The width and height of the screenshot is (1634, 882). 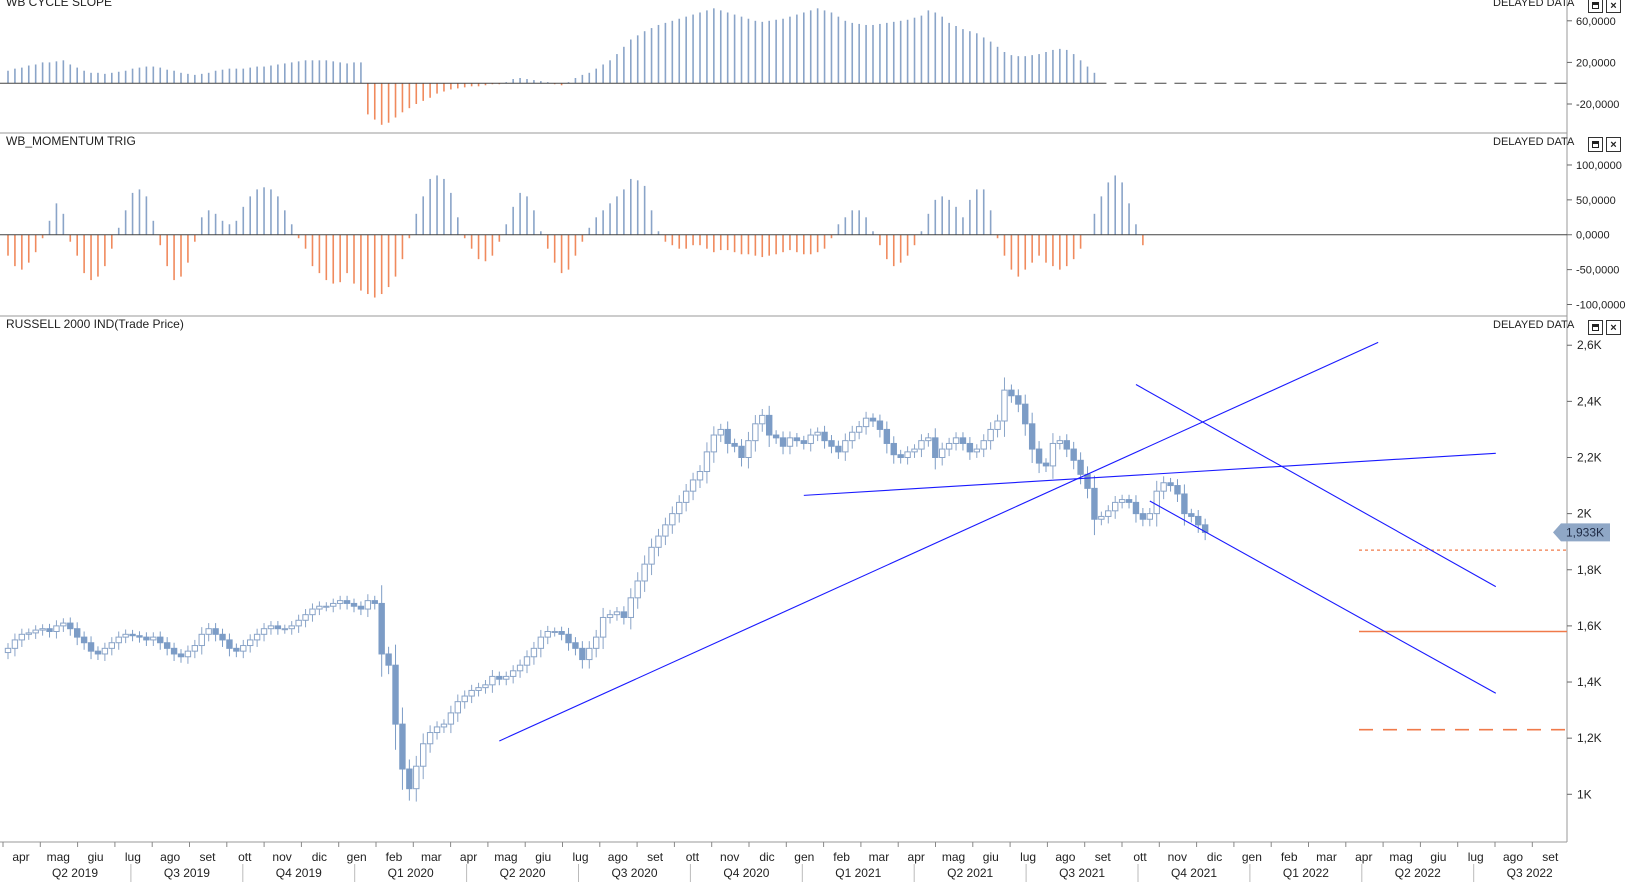 What do you see at coordinates (1613, 144) in the screenshot?
I see `momentum-close-icon: ×` at bounding box center [1613, 144].